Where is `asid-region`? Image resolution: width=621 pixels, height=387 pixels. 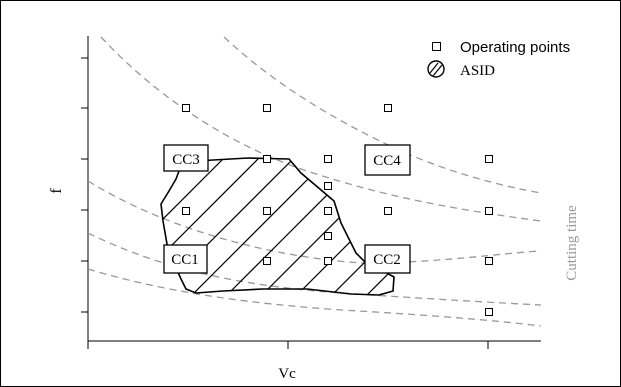 asid-region is located at coordinates (277, 226).